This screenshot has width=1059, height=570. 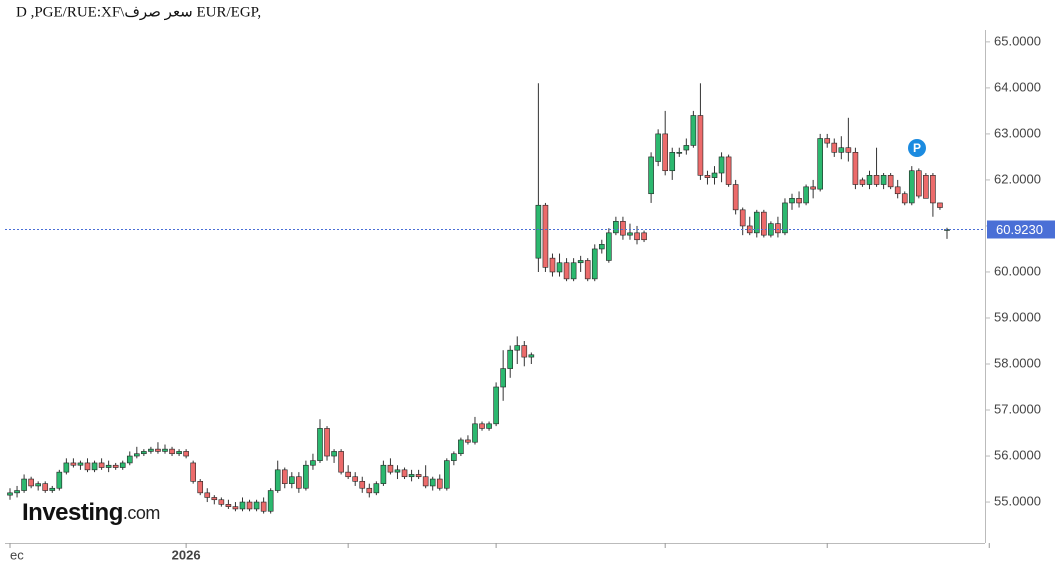 What do you see at coordinates (17, 554) in the screenshot?
I see `x-tick-label: ec` at bounding box center [17, 554].